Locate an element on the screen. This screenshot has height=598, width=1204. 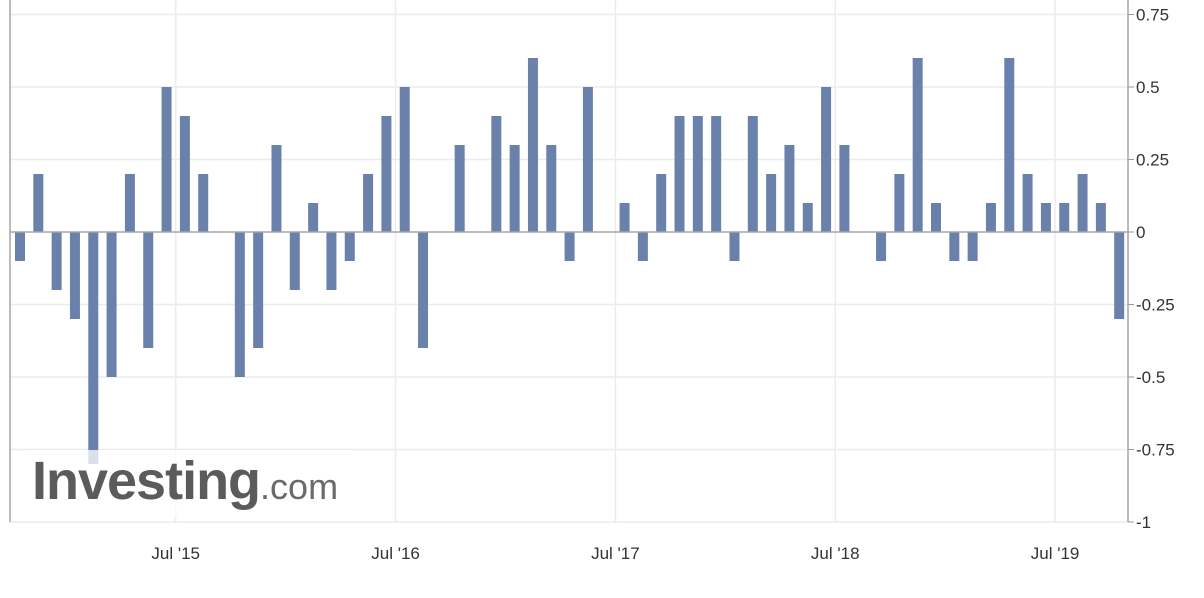
y-tick-label: 0 is located at coordinates (1140, 232).